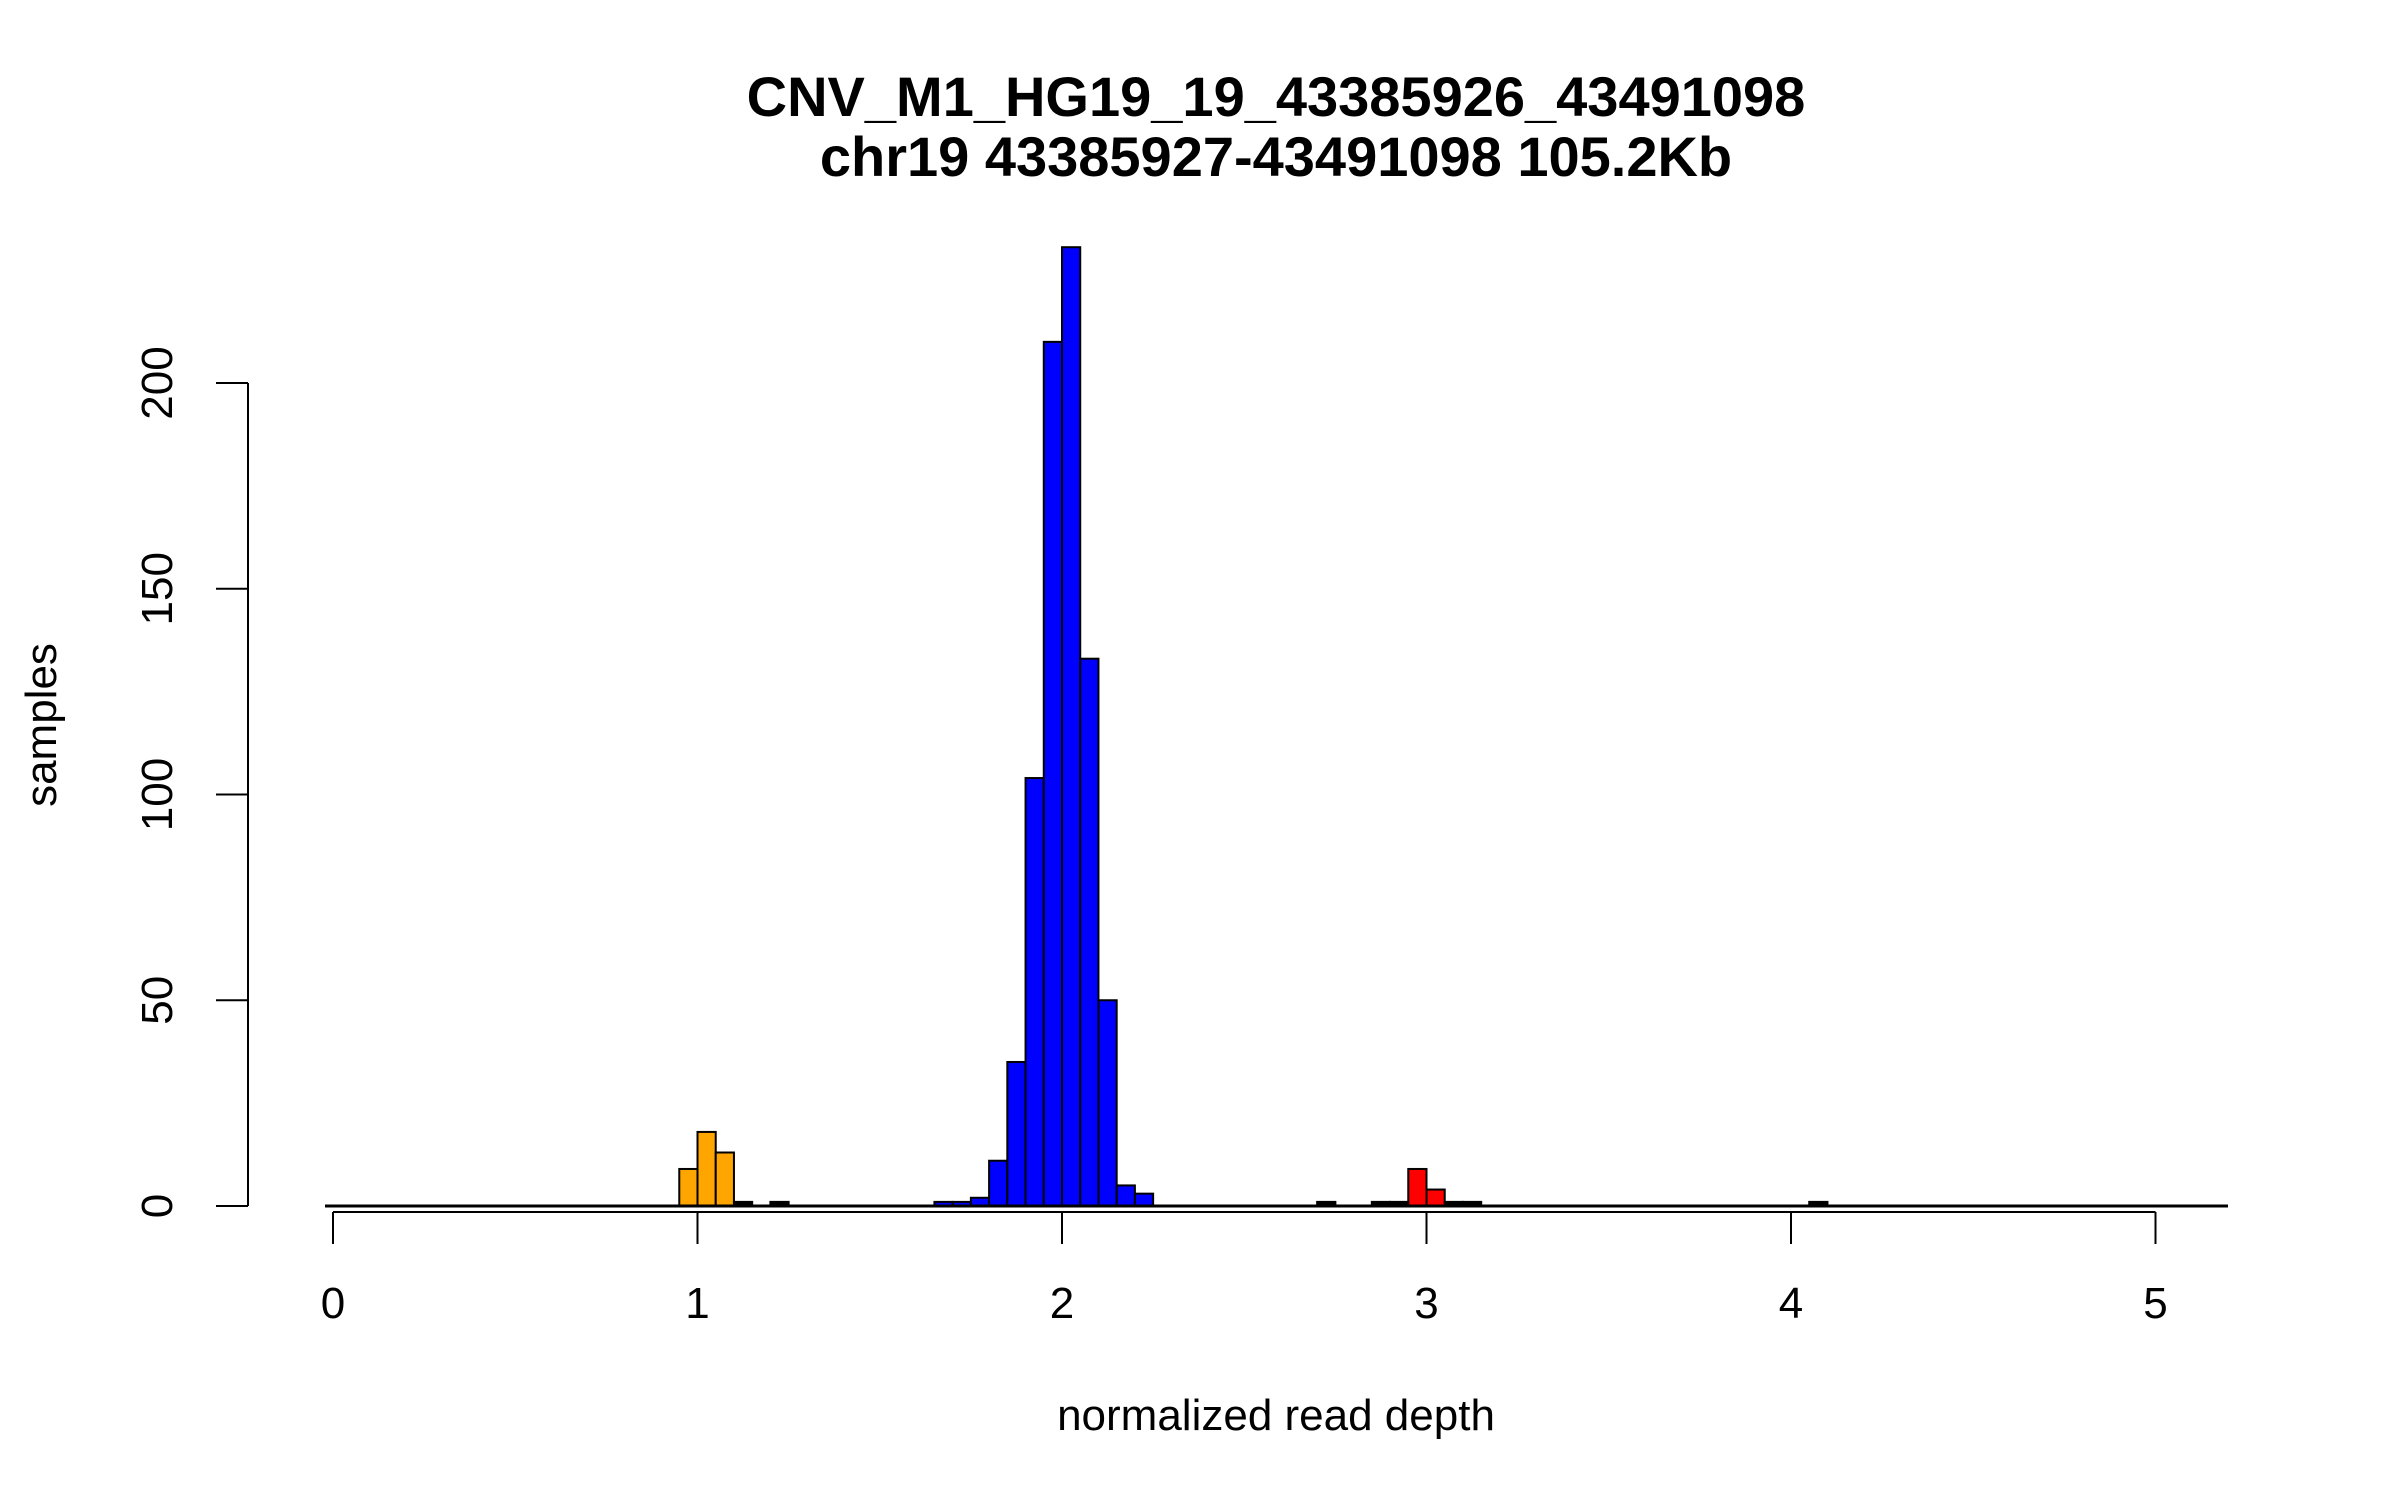  I want to click on x-tick-label-4: 4, so click(1791, 1303).